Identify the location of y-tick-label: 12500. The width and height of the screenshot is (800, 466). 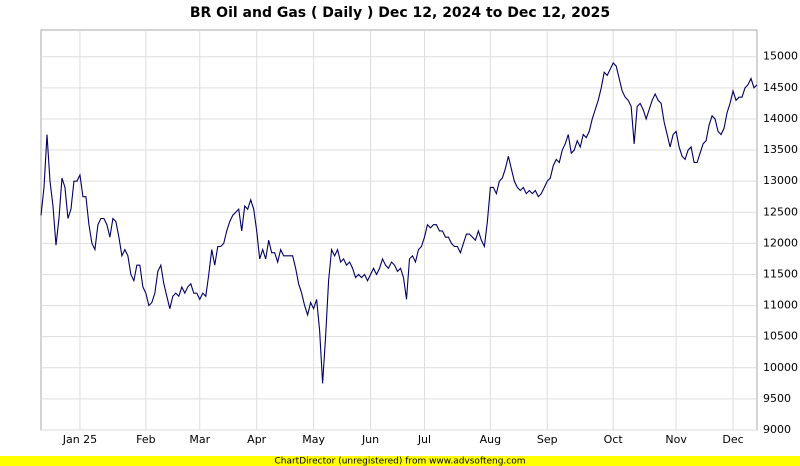
(780, 211).